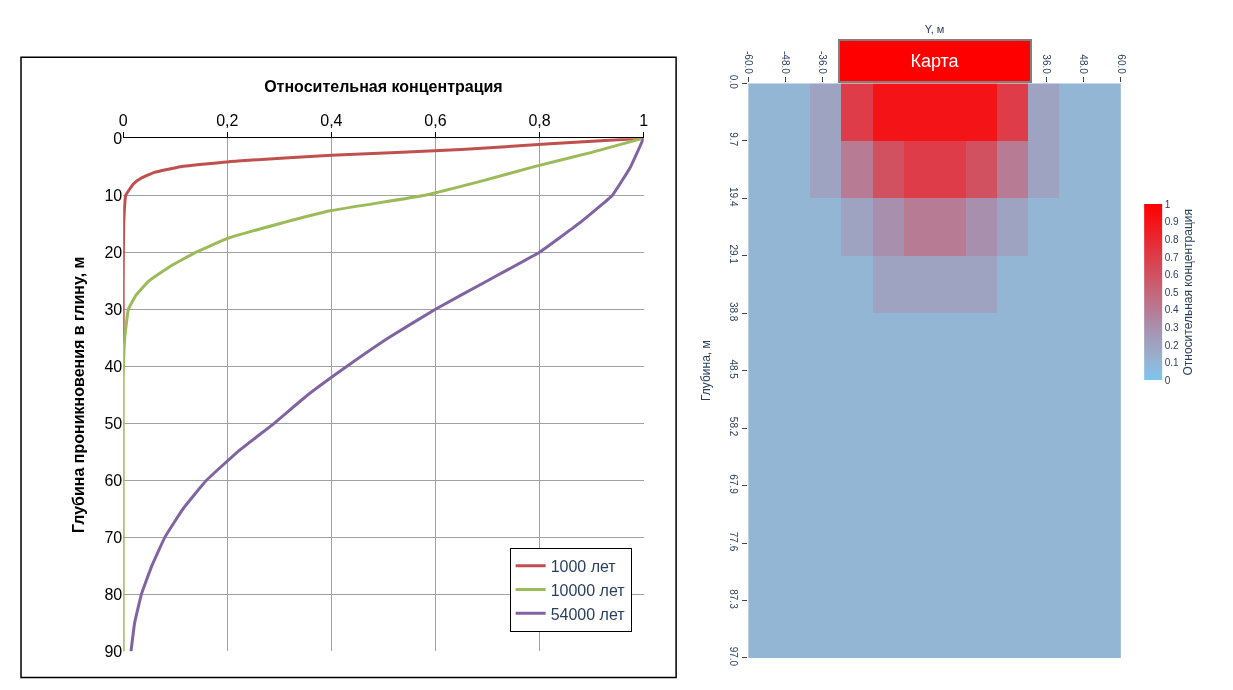 This screenshot has height=690, width=1233. I want to click on legend-label: 10000 лет, so click(588, 590).